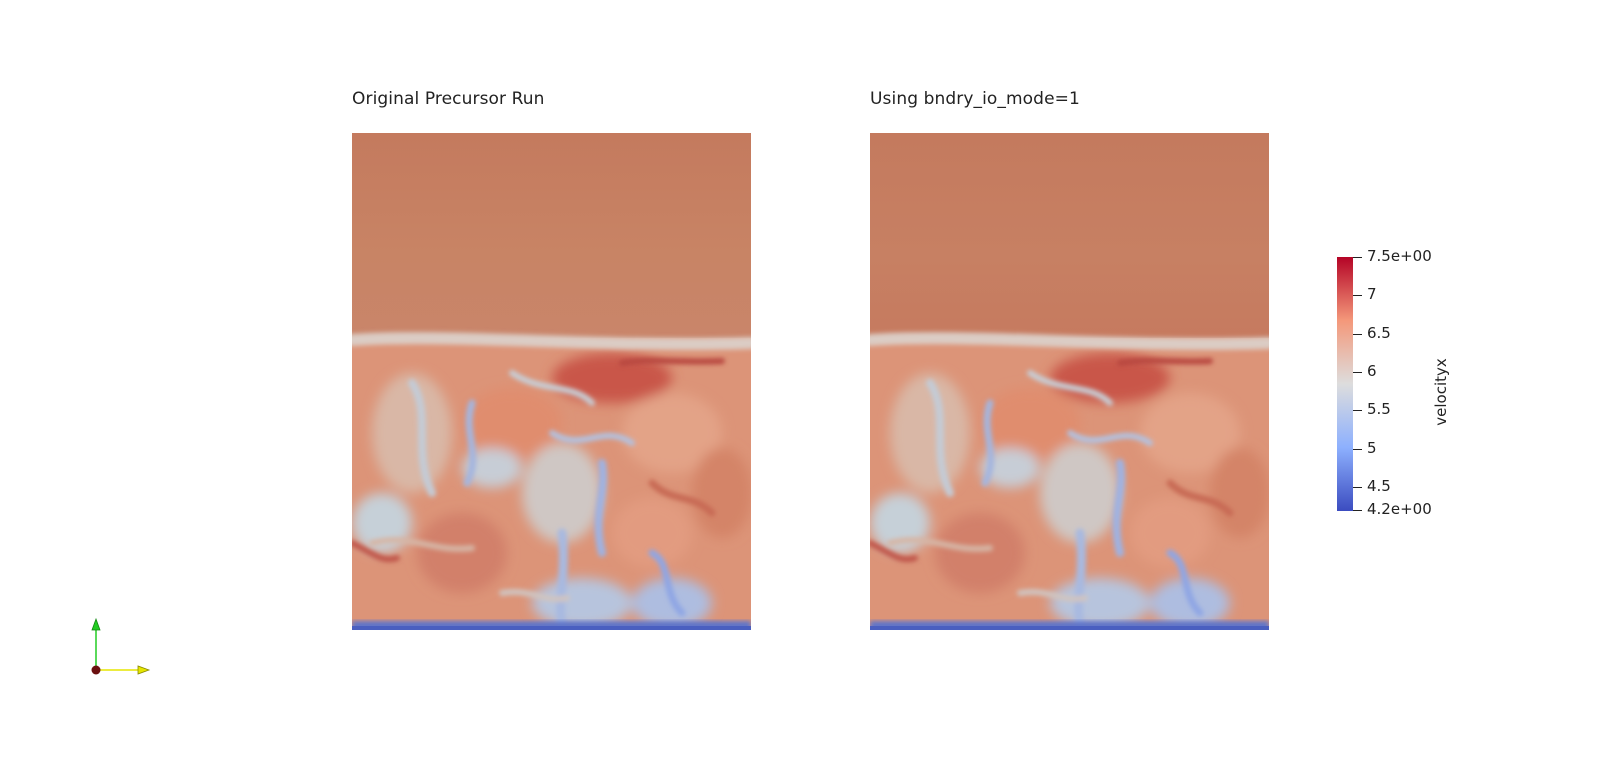  Describe the element at coordinates (144, 670) in the screenshot. I see `x-axis-arrow-icon` at that location.